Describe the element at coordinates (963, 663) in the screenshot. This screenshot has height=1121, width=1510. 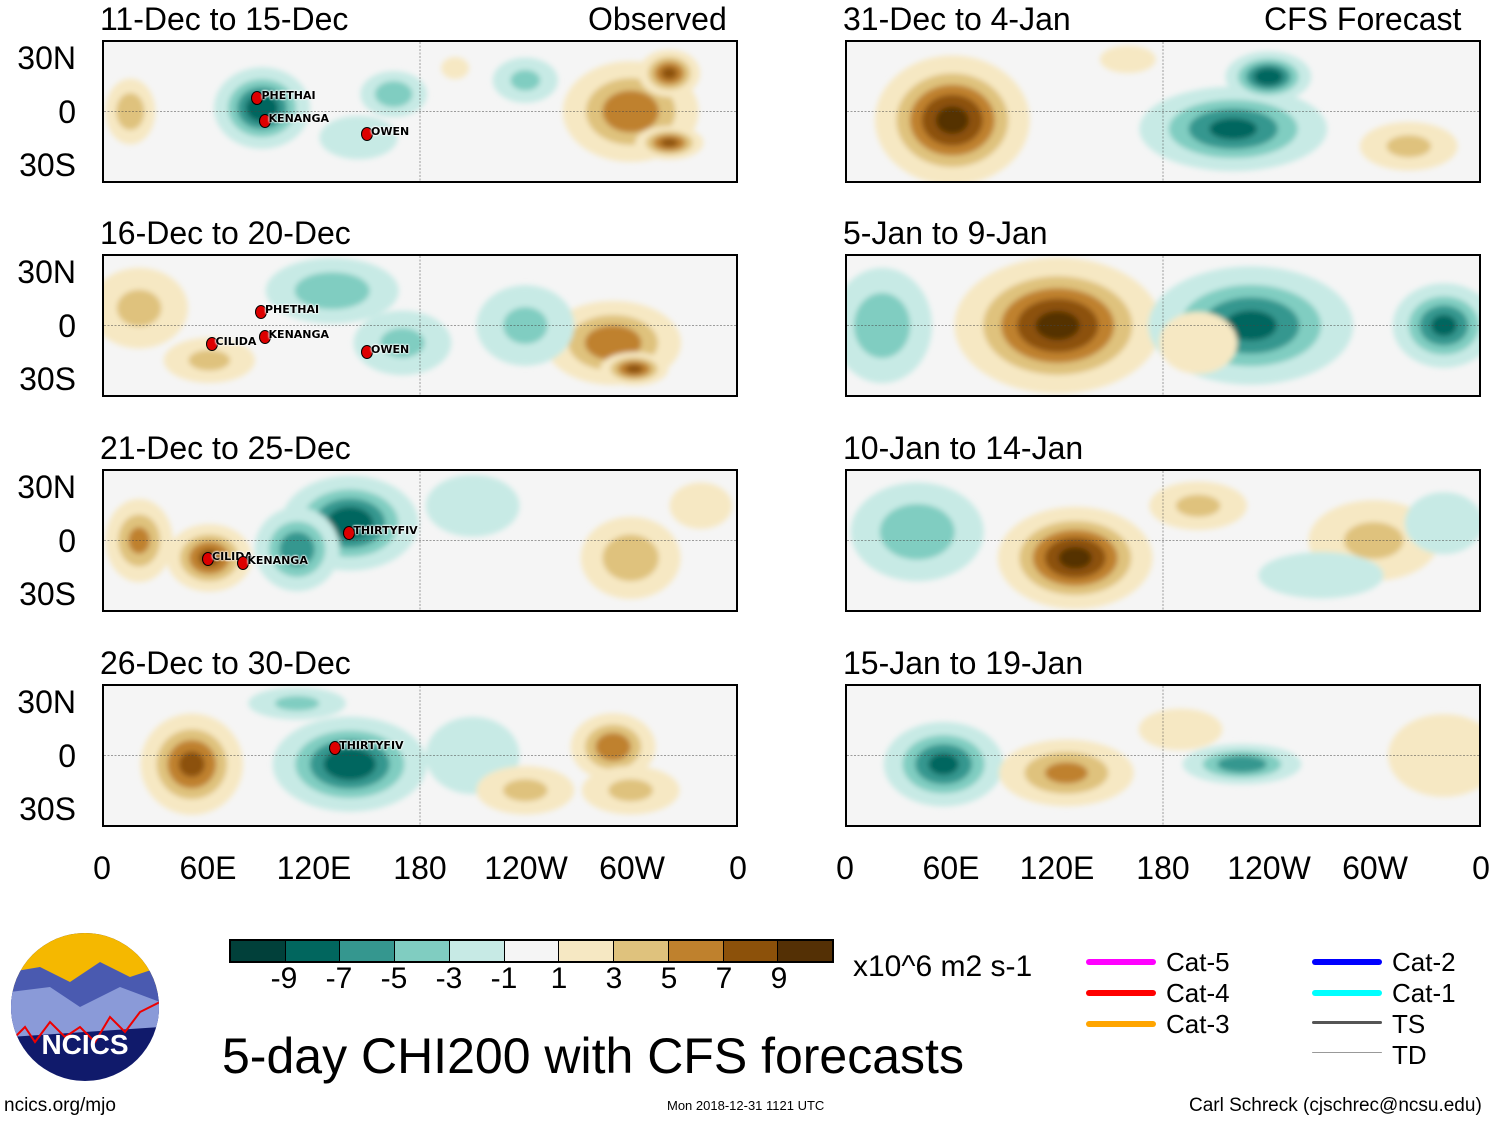
I see `panel-title: 15-Jan to 19-Jan` at that location.